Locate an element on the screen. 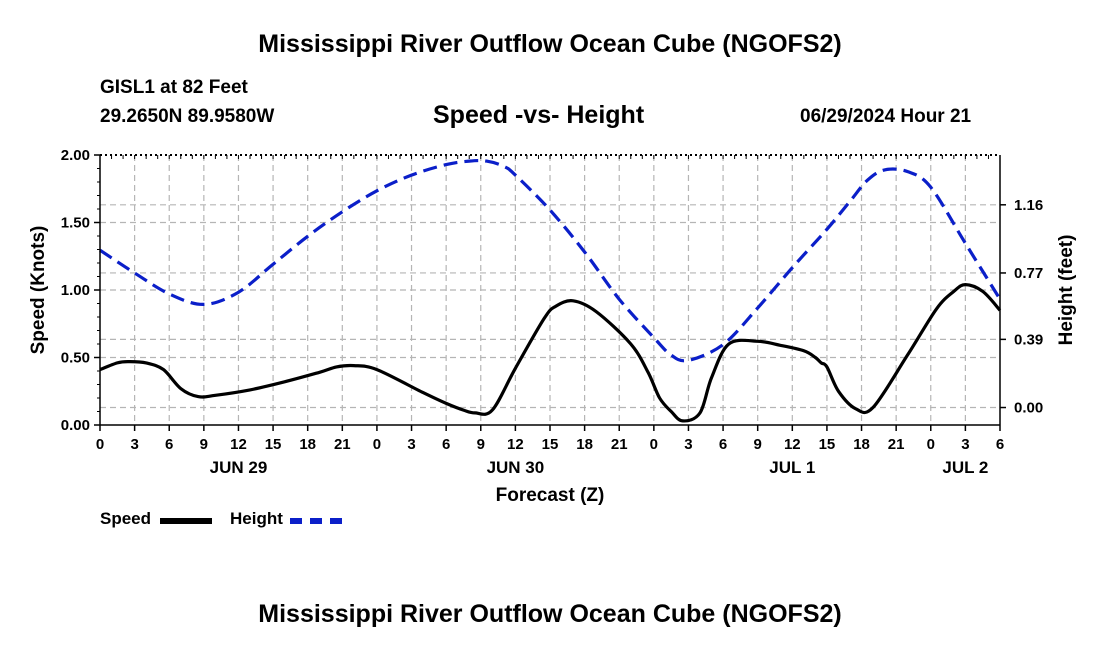  date-label: JUN 29 is located at coordinates (239, 467).